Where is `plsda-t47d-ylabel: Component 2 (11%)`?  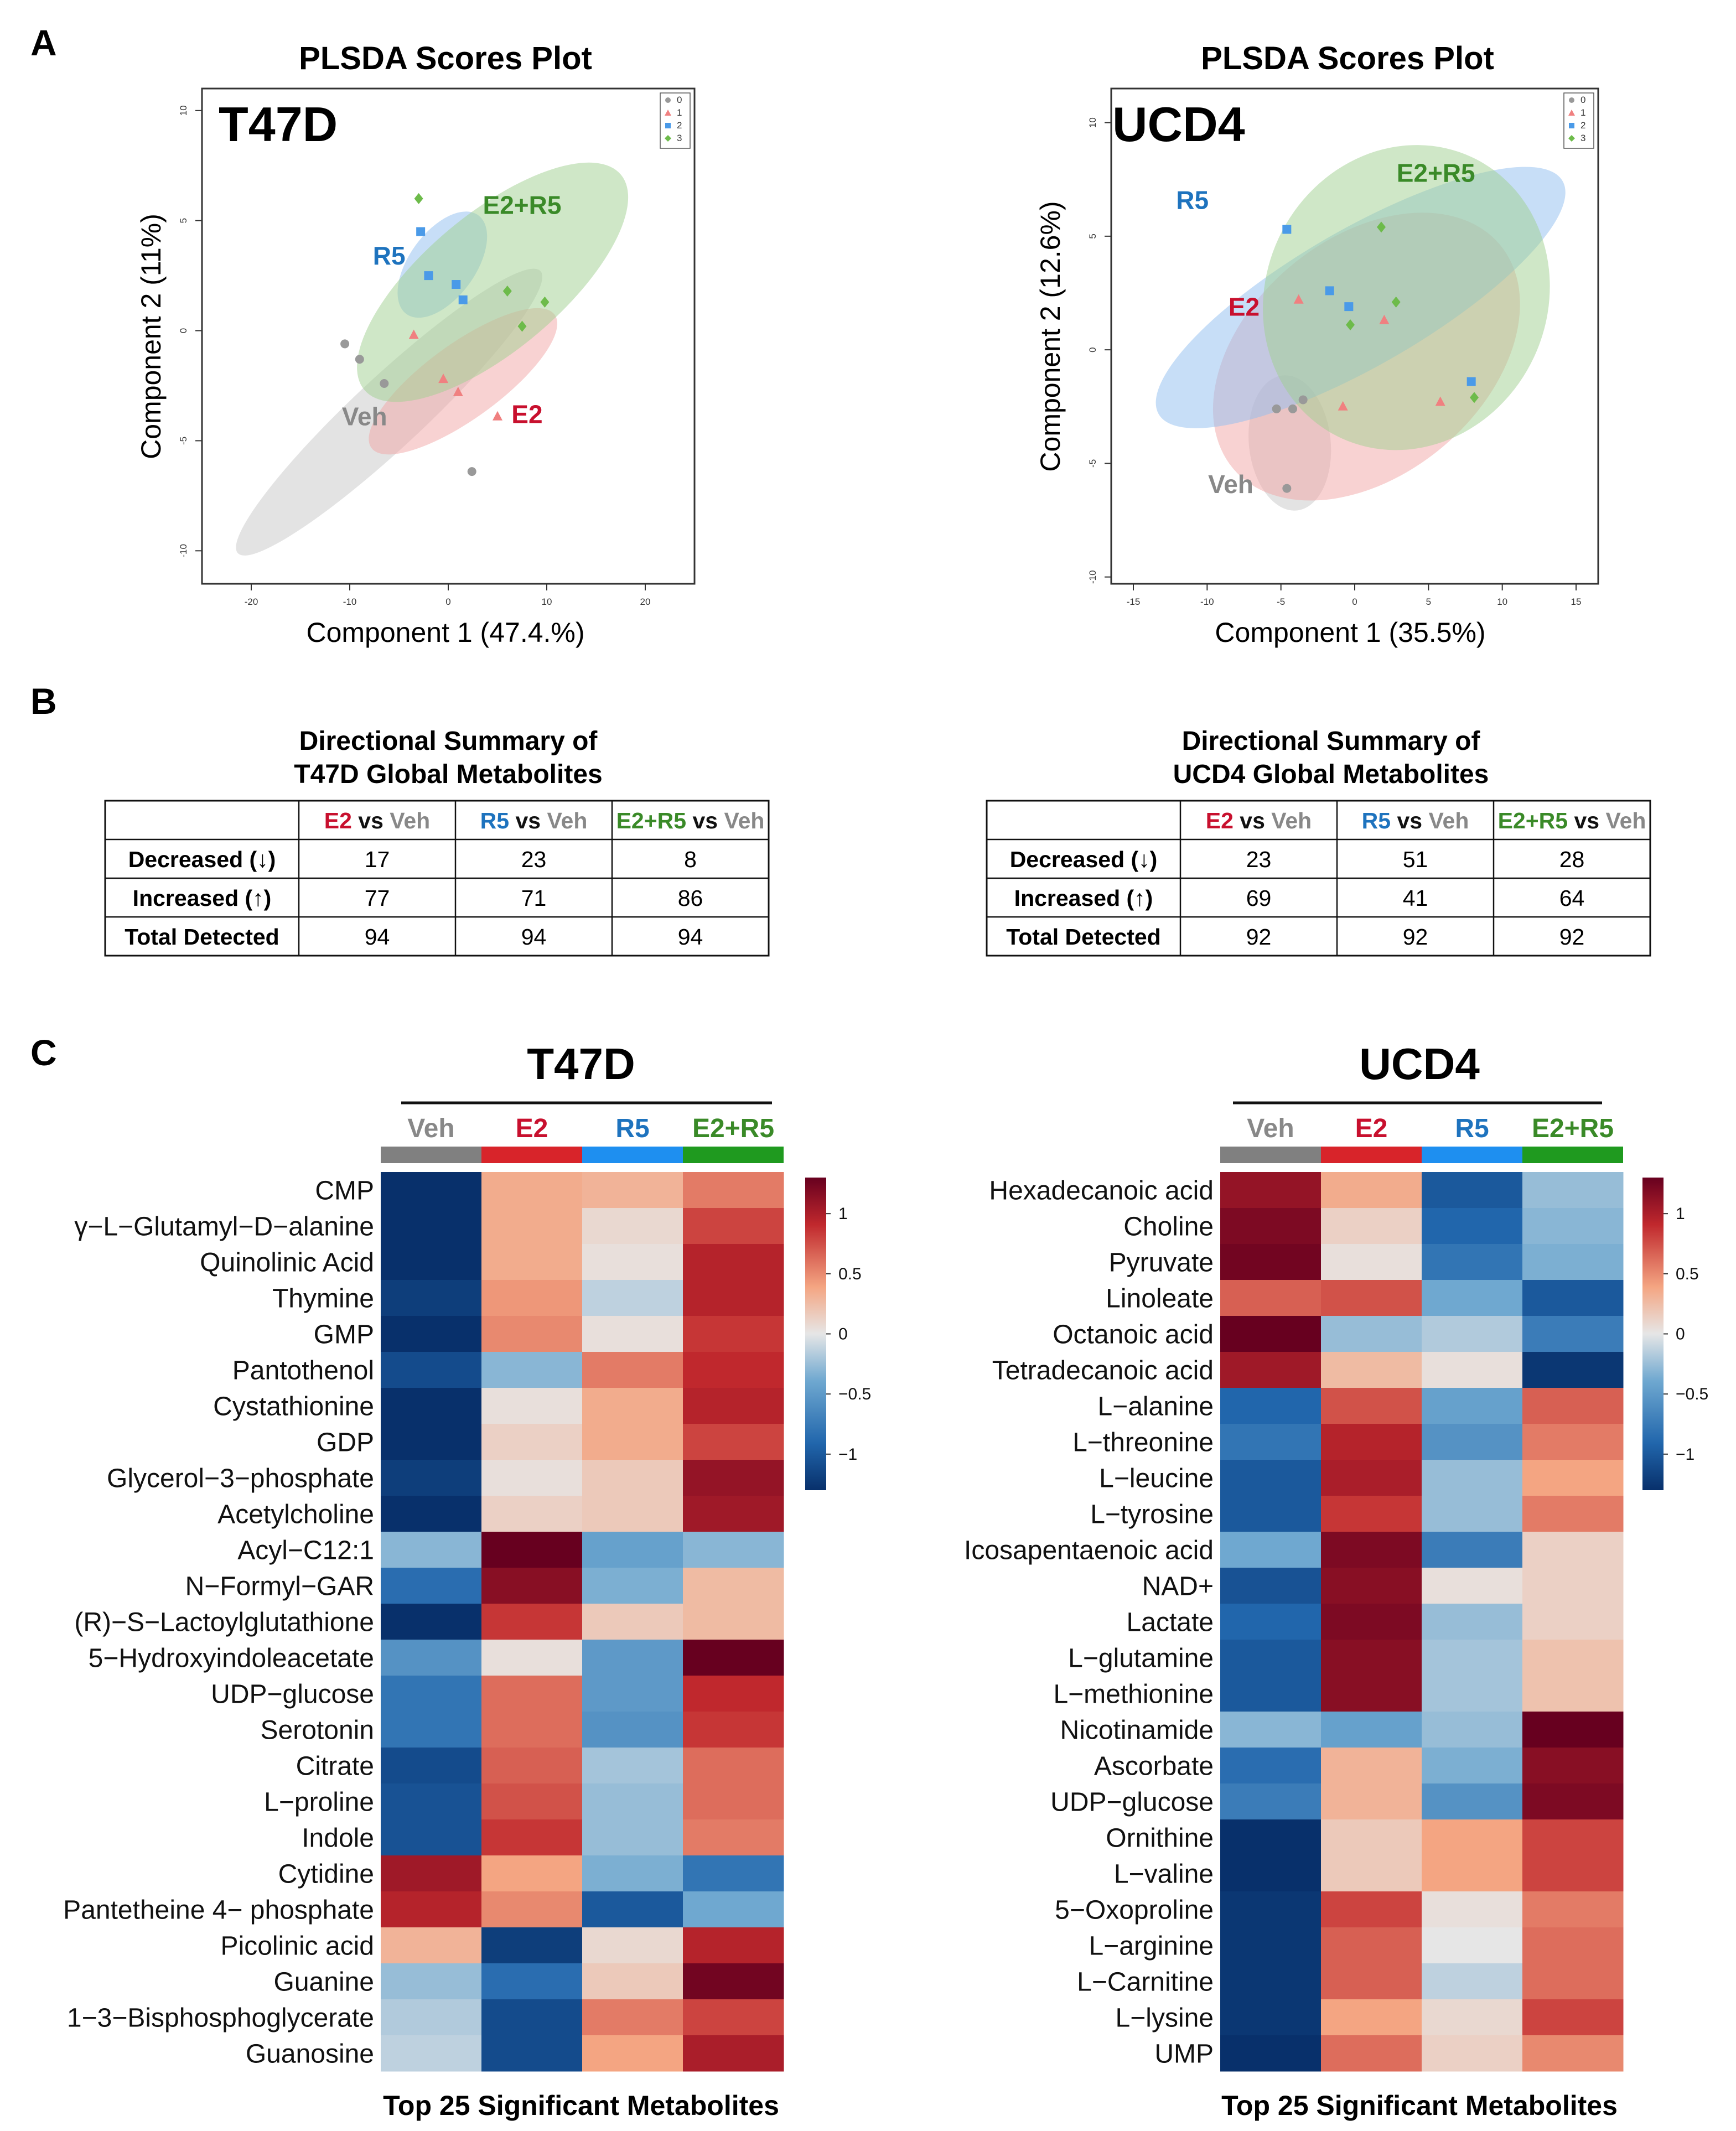
plsda-t47d-ylabel: Component 2 (11%) is located at coordinates (151, 336).